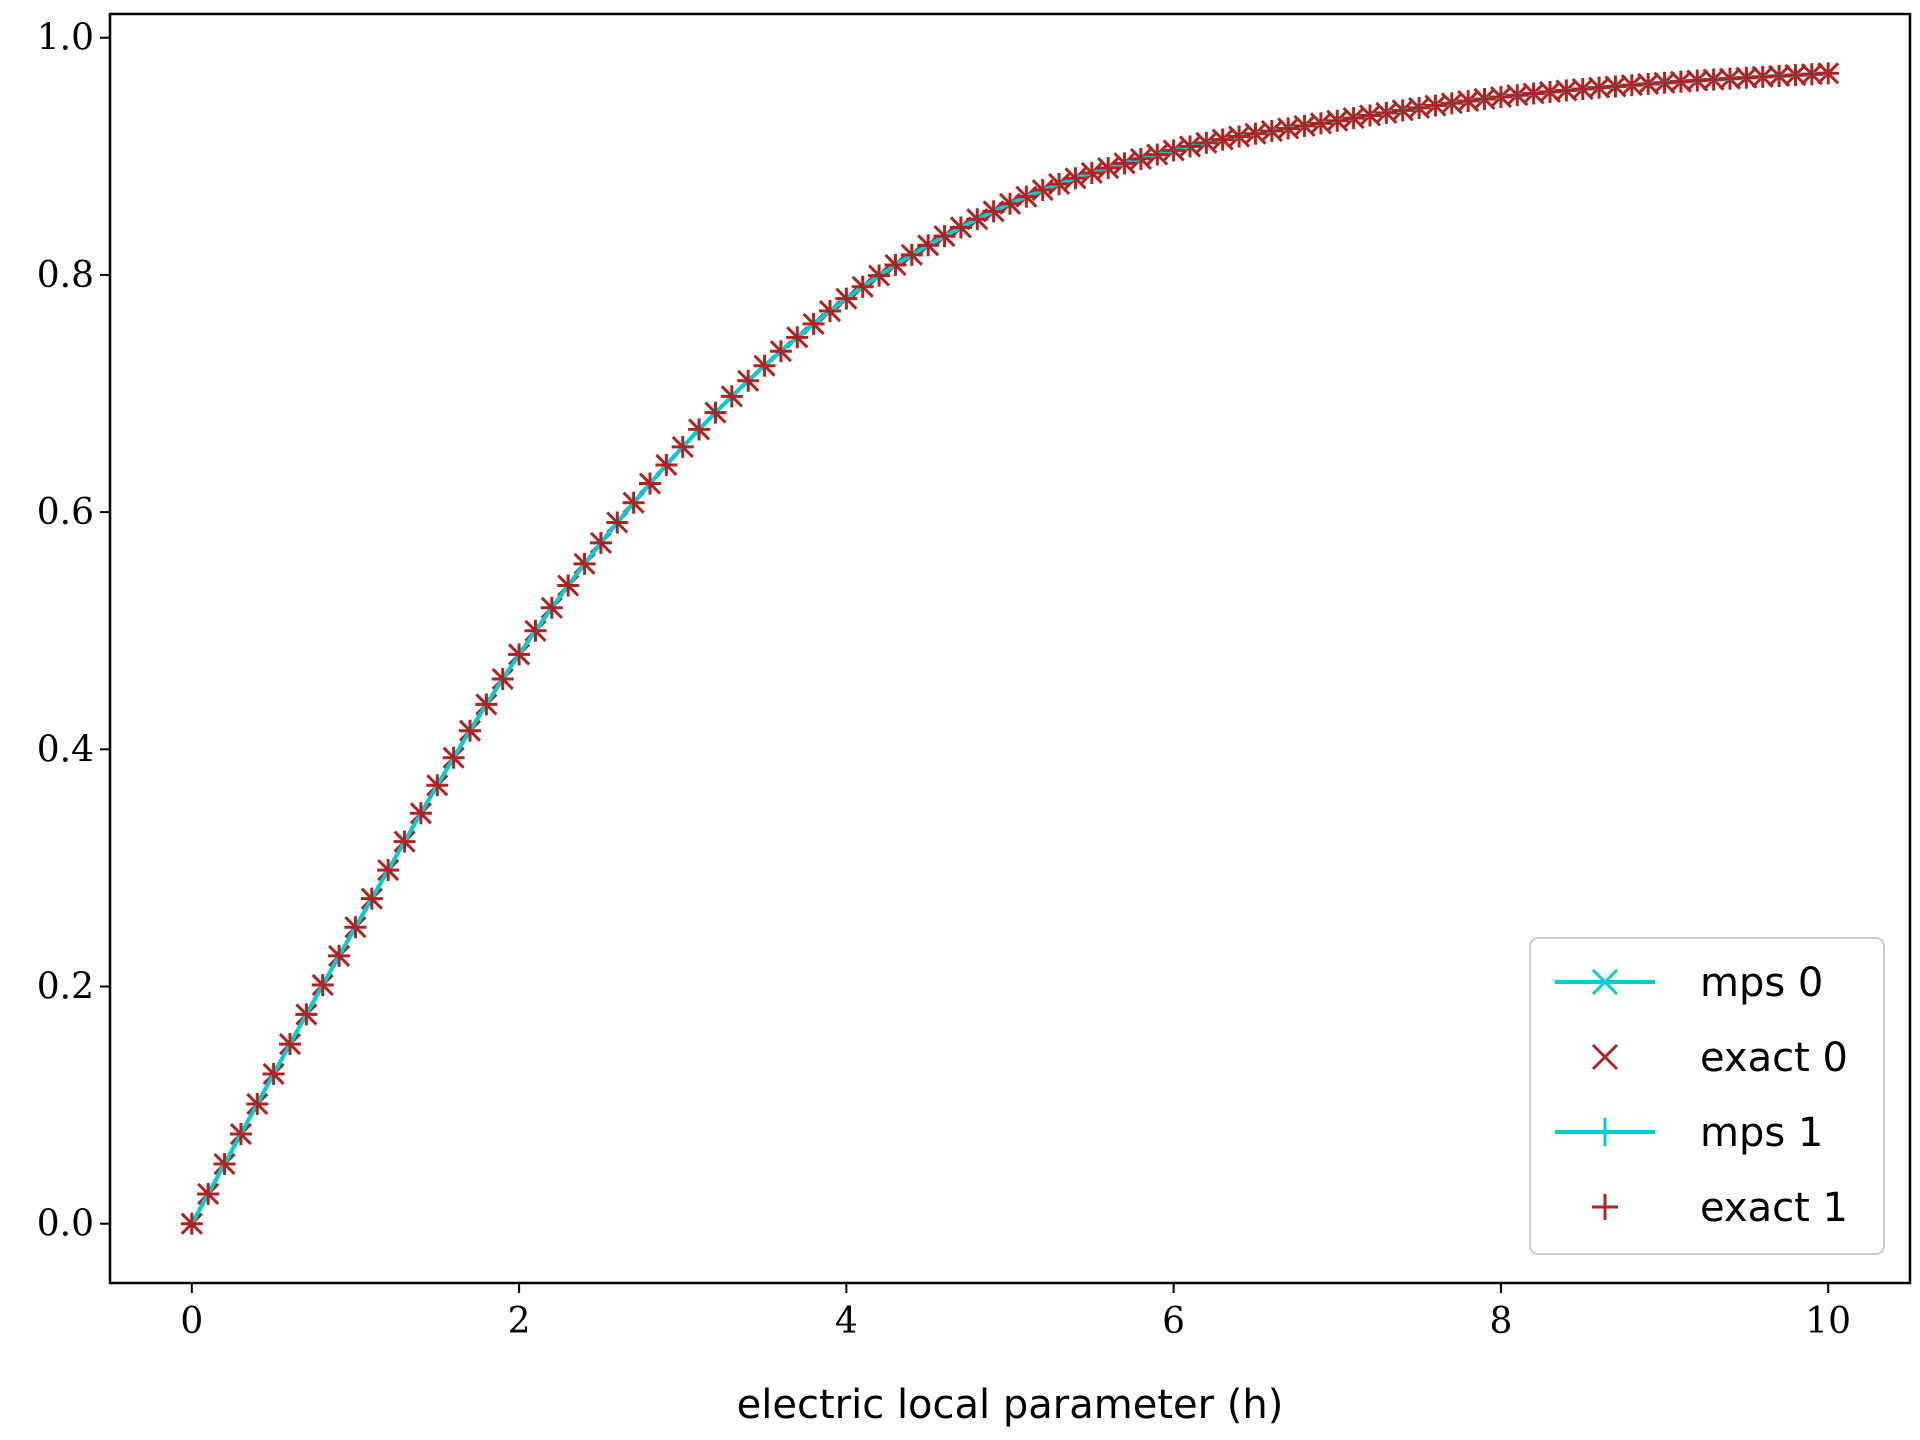 The width and height of the screenshot is (1920, 1440). What do you see at coordinates (519, 1321) in the screenshot?
I see `x-tick-label: 2` at bounding box center [519, 1321].